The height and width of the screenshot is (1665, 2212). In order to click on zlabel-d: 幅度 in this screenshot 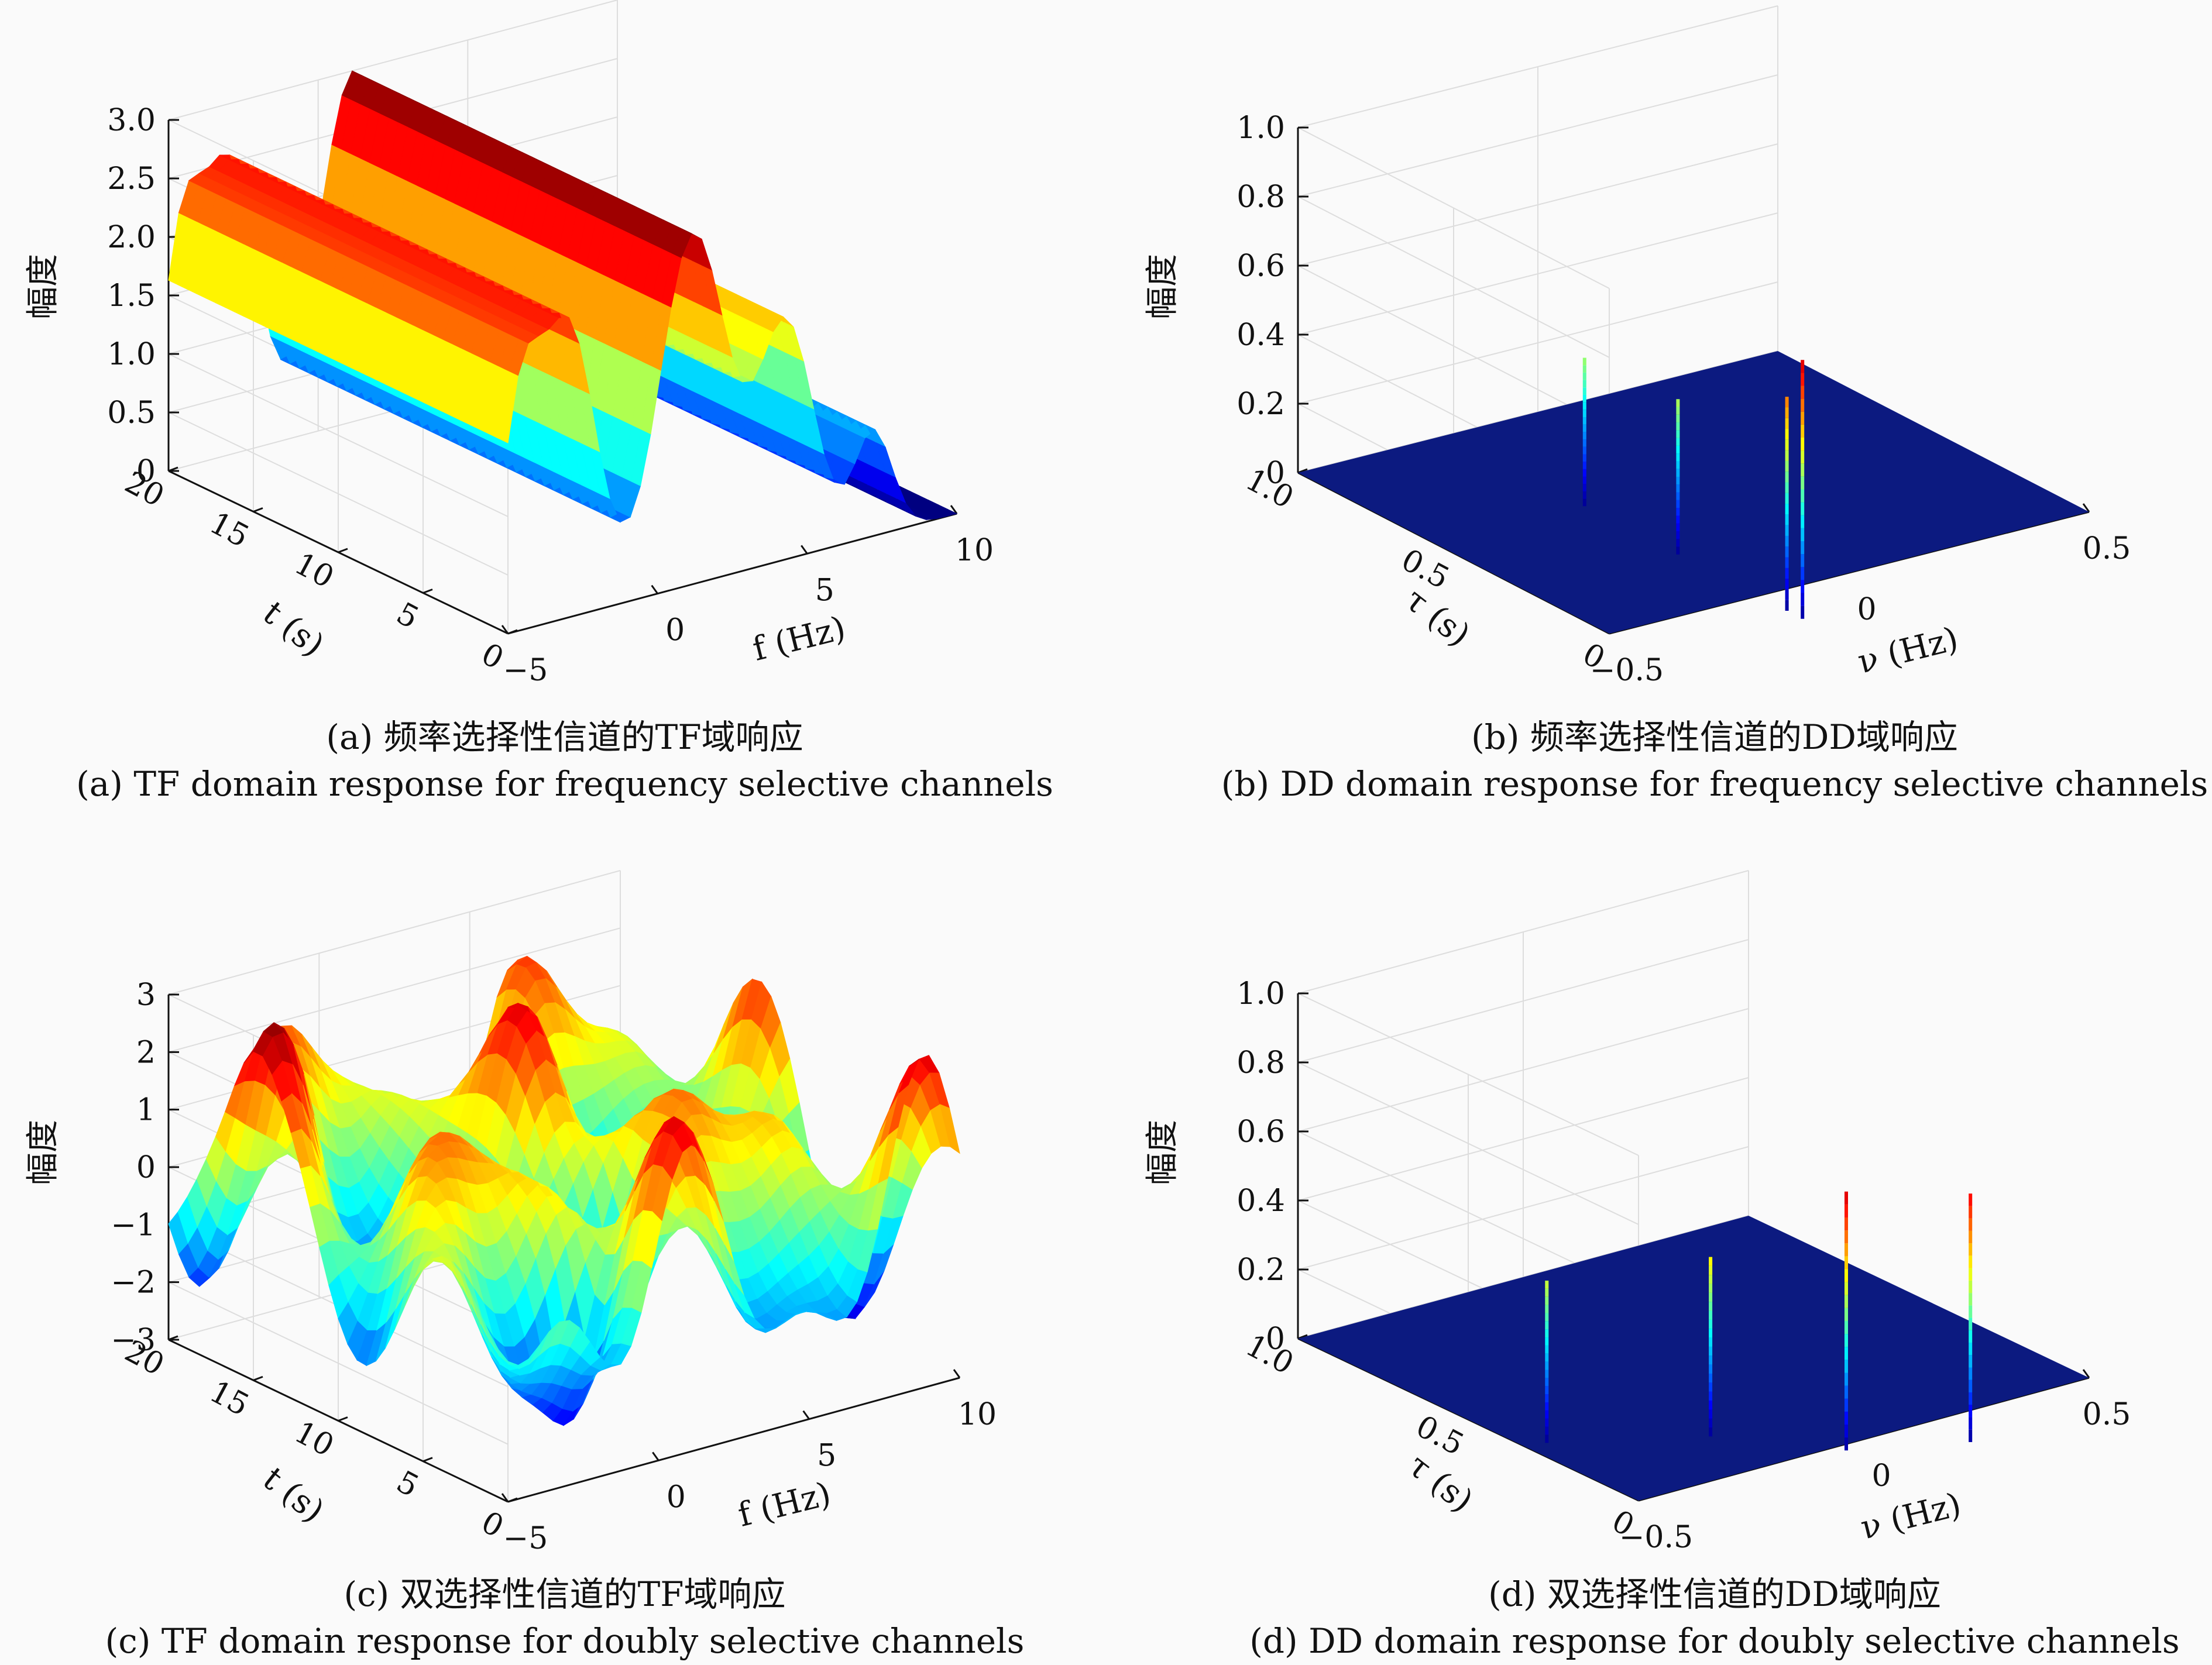, I will do `click(1162, 1152)`.